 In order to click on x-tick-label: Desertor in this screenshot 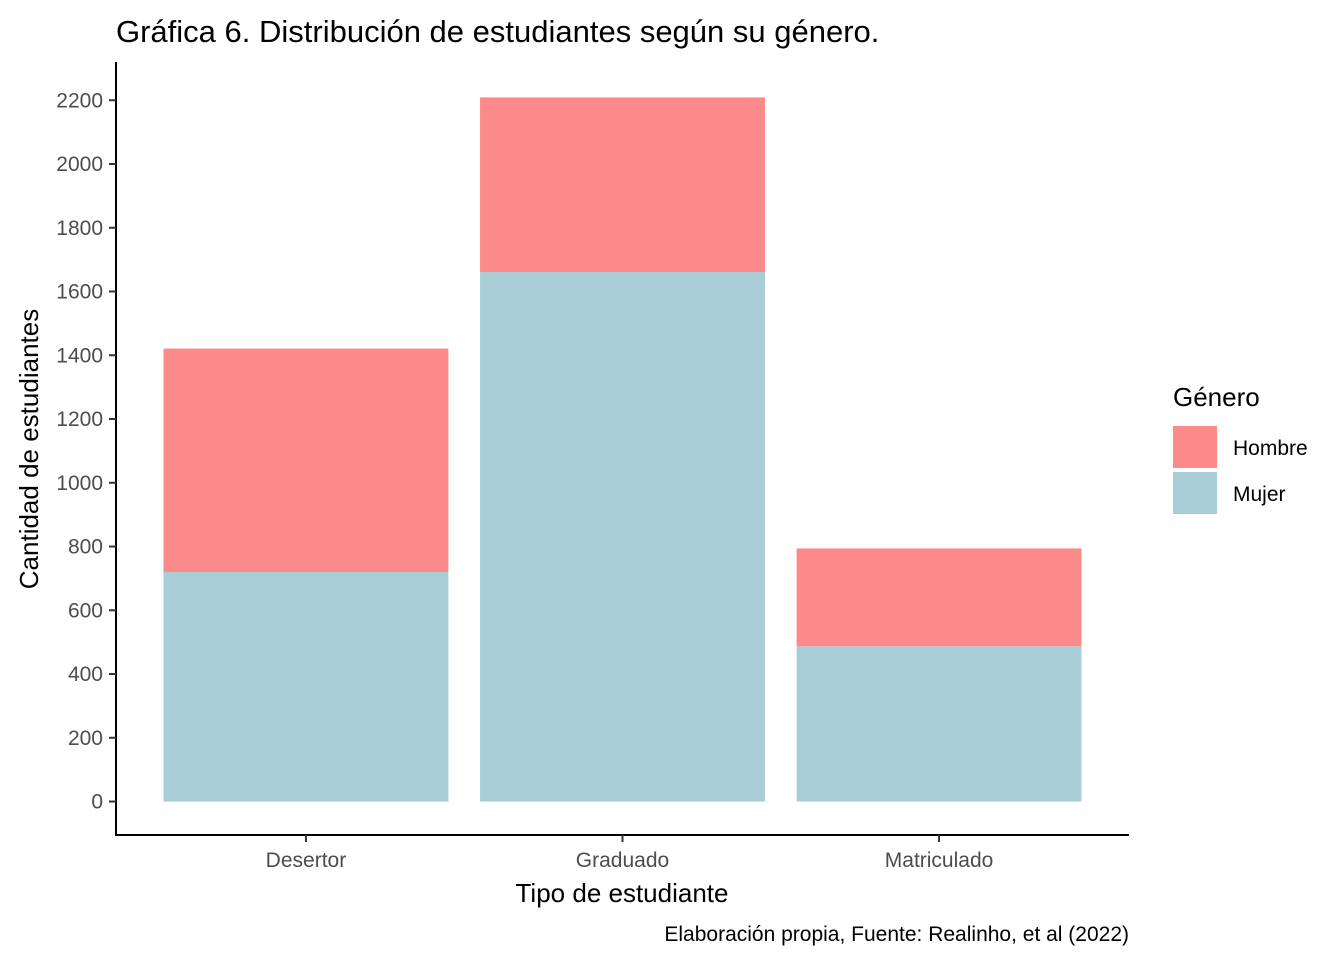, I will do `click(306, 860)`.